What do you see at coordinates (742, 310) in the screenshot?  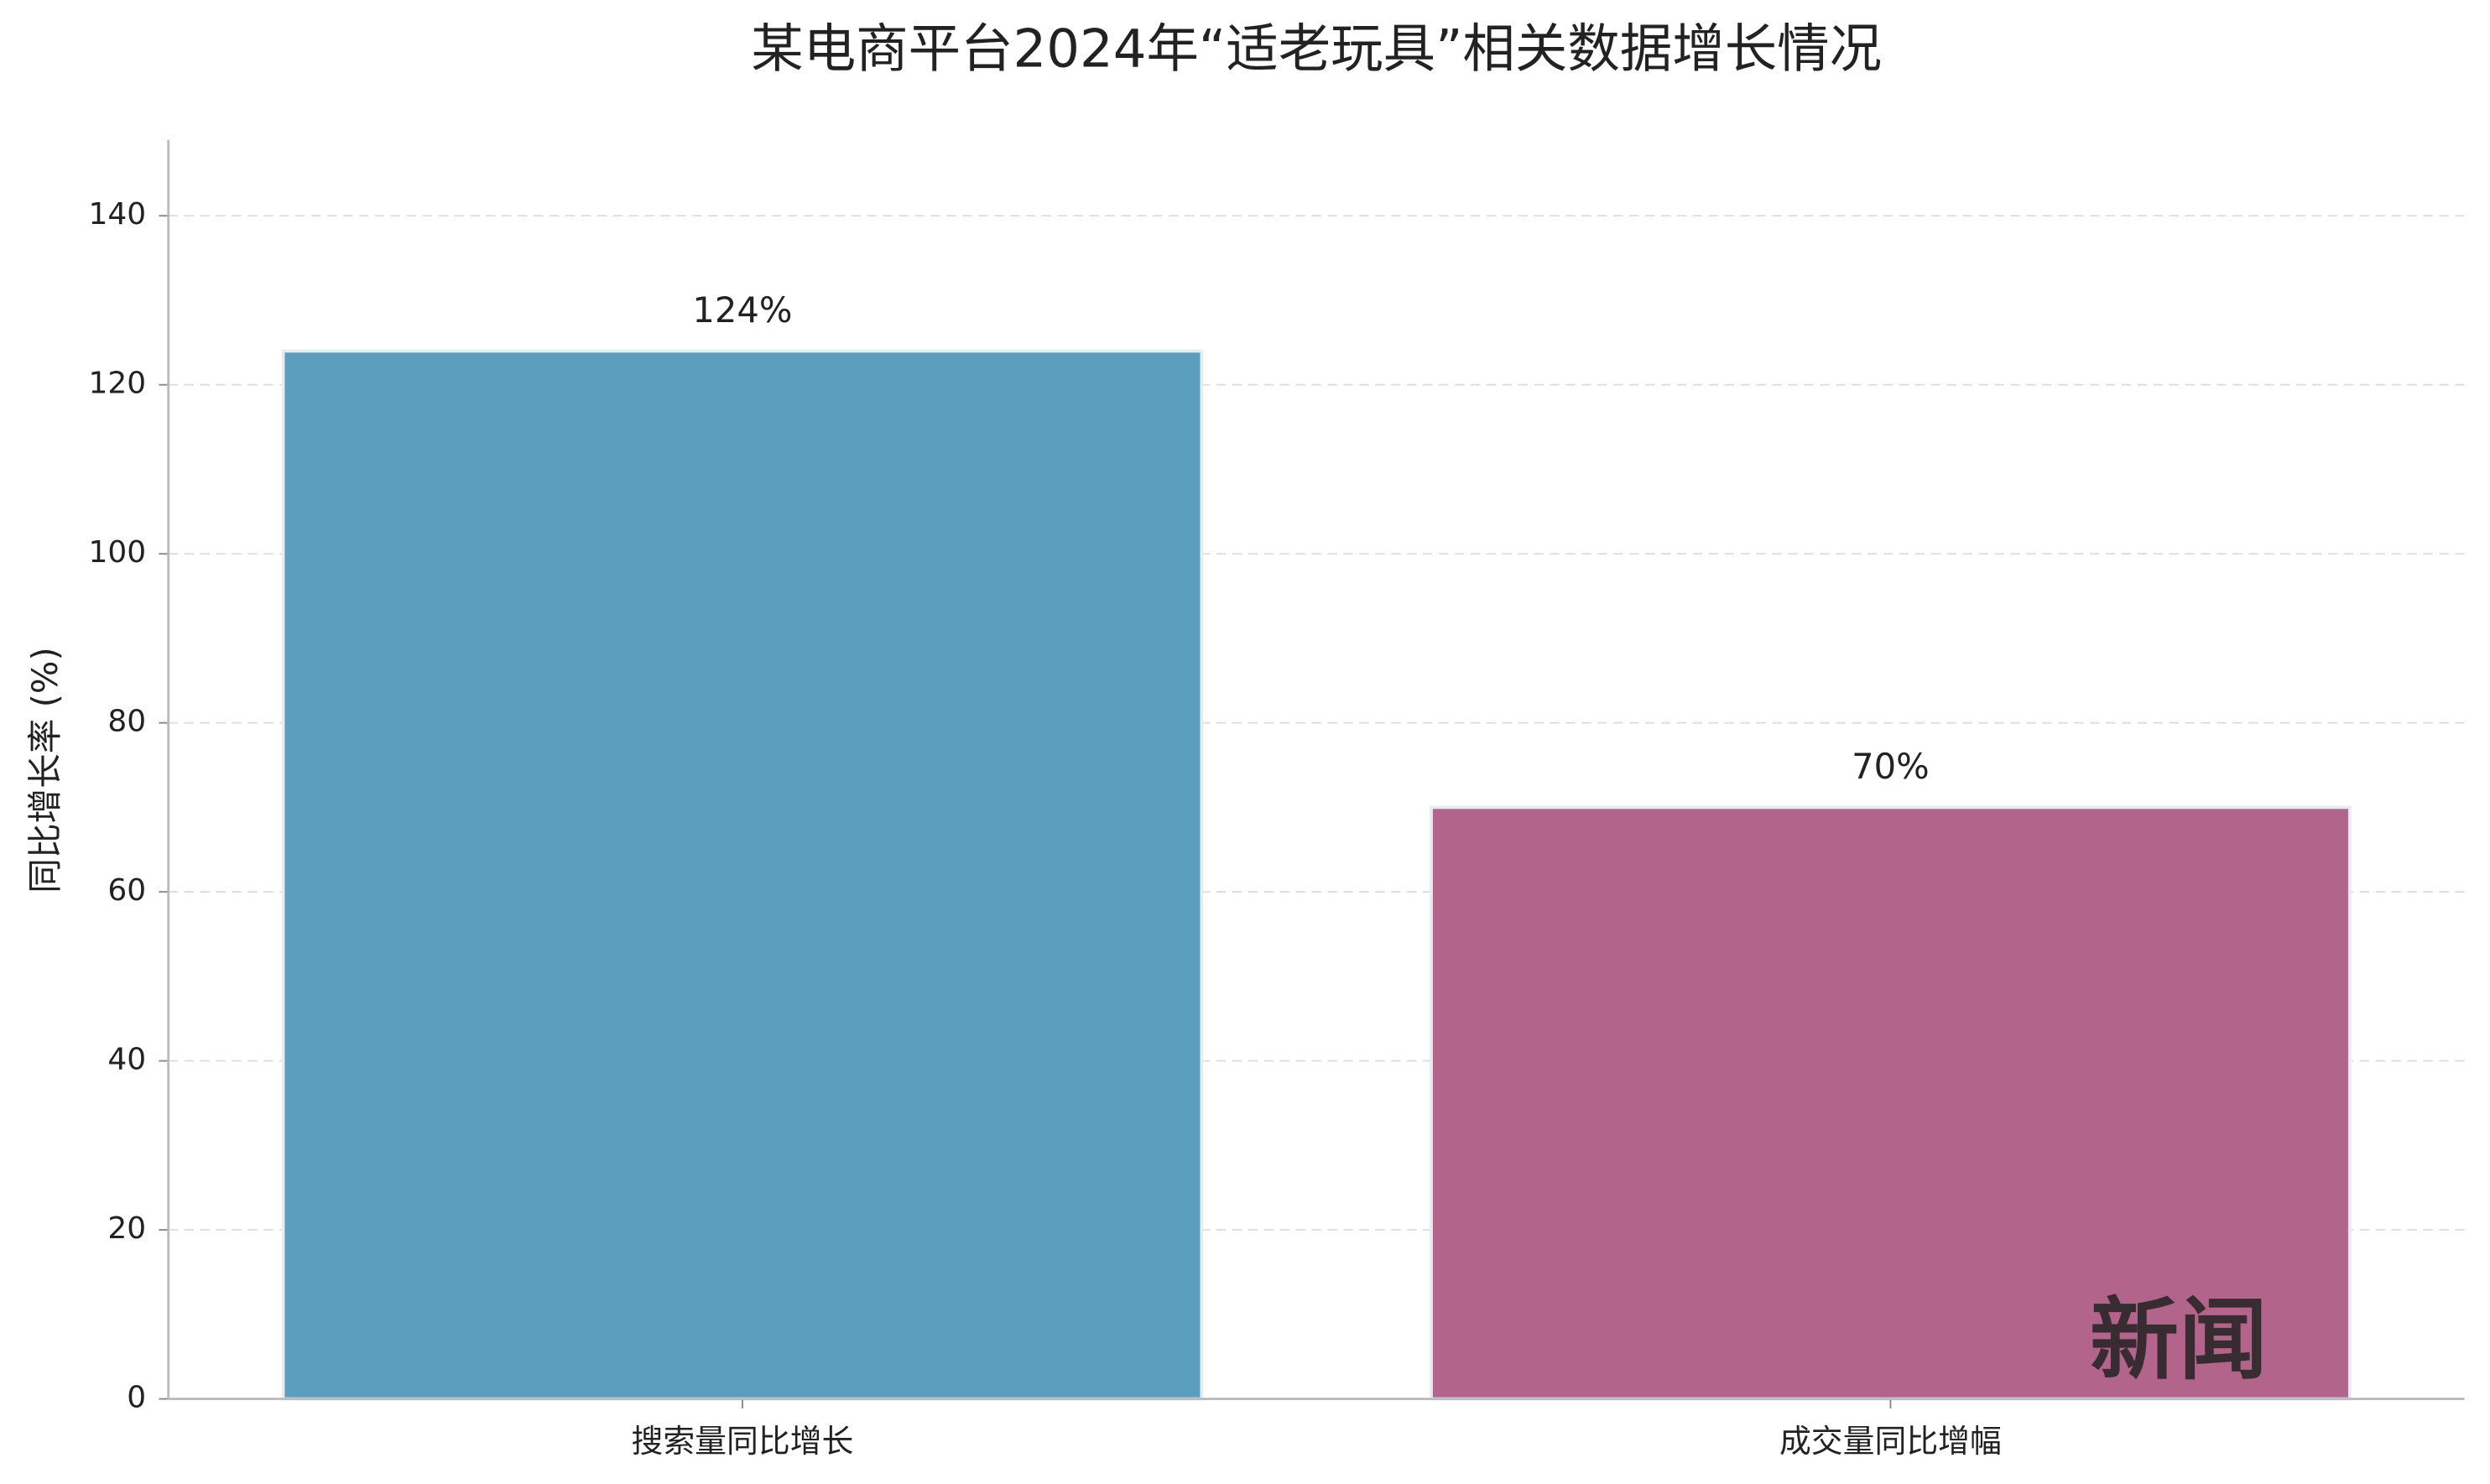 I see `value-label: 124%` at bounding box center [742, 310].